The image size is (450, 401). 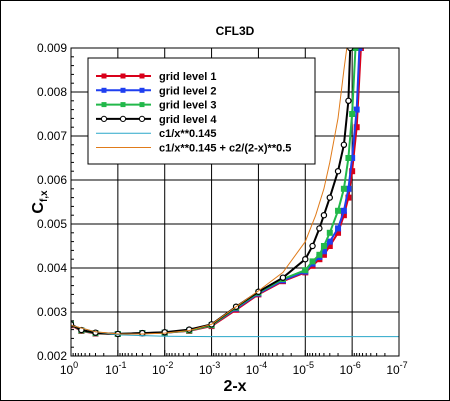 I want to click on y-tick-label: 0.008, so click(x=52, y=92).